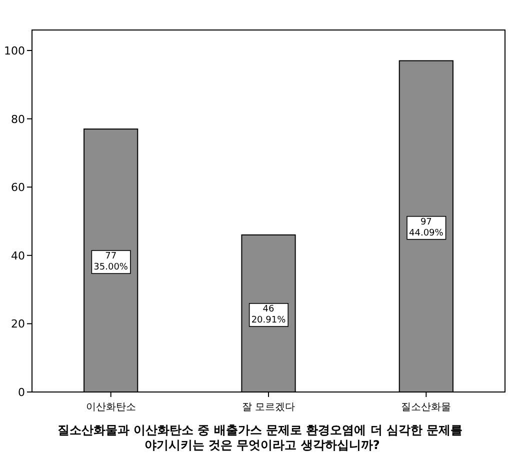 The width and height of the screenshot is (520, 462). I want to click on y-tick-label: 20, so click(18, 324).